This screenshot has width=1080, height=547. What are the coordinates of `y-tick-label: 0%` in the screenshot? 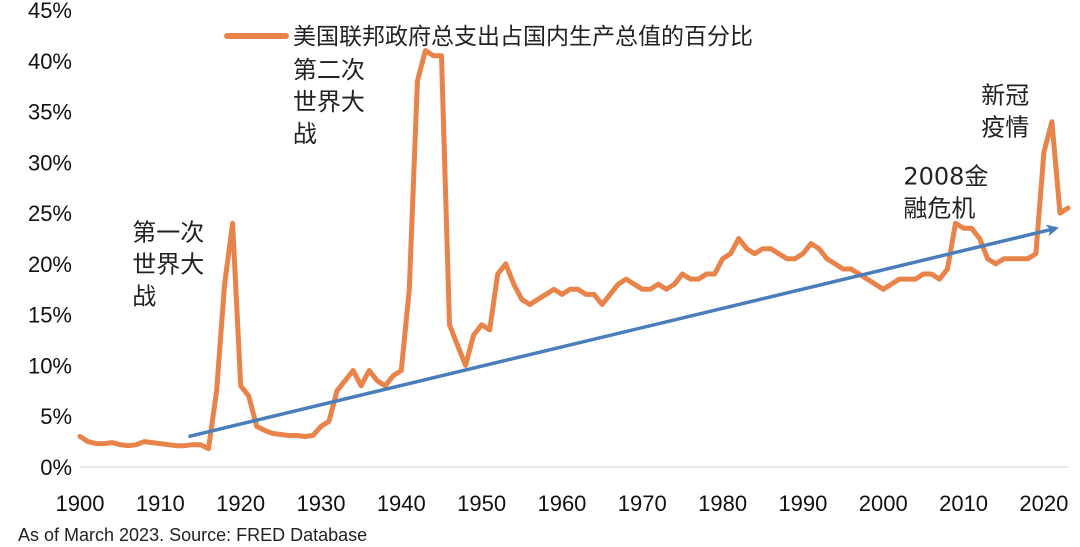 It's located at (56, 467).